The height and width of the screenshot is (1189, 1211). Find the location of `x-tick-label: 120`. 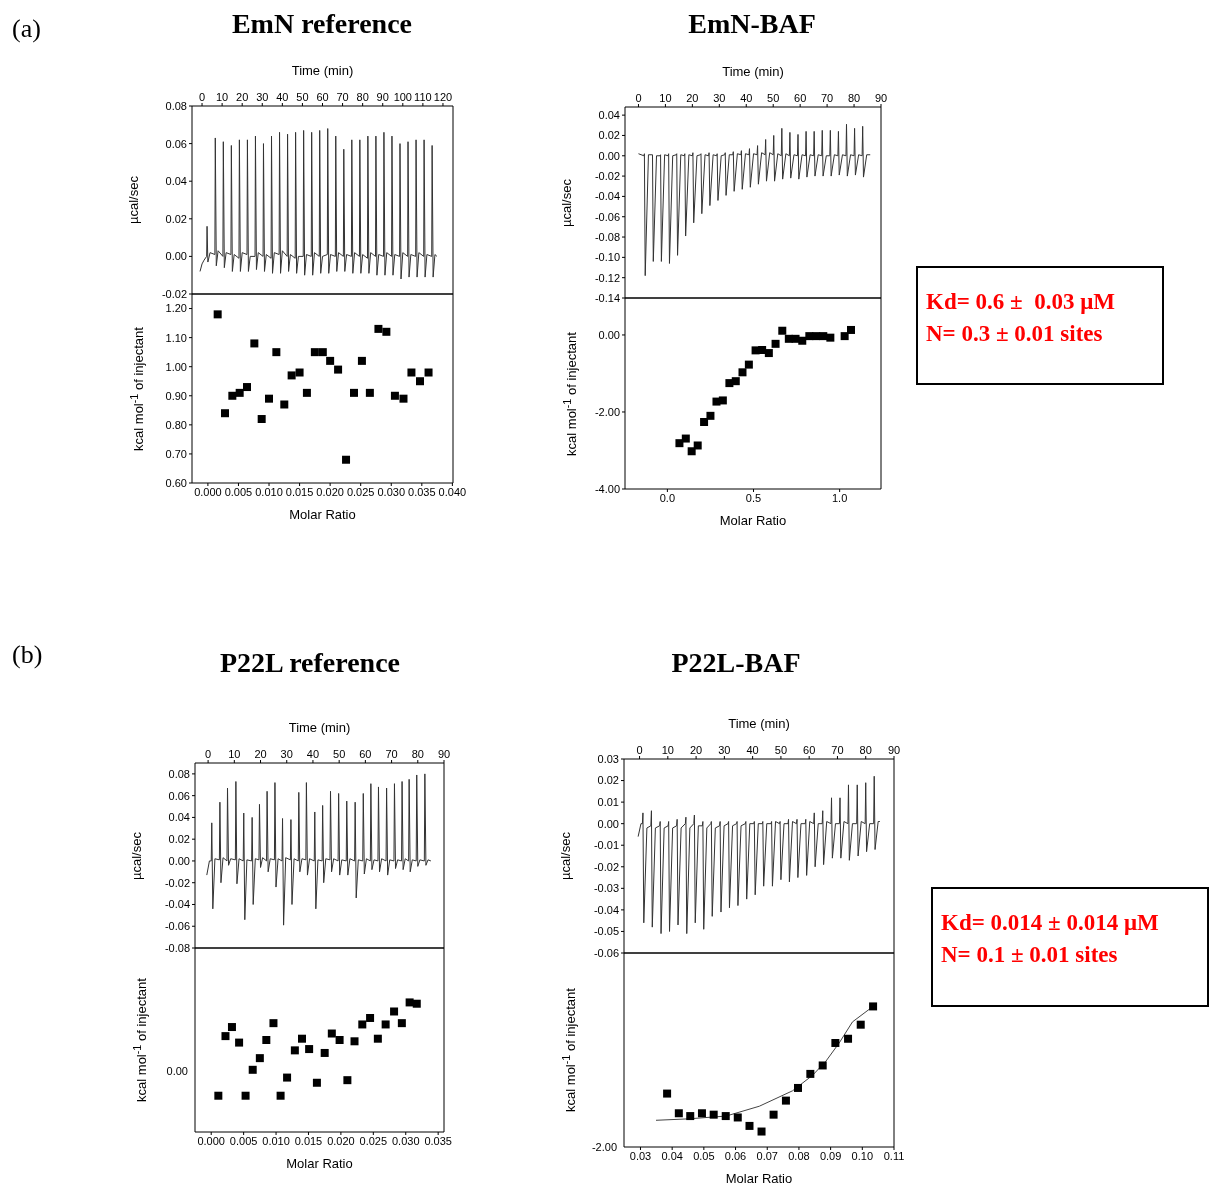

x-tick-label: 120 is located at coordinates (443, 97).